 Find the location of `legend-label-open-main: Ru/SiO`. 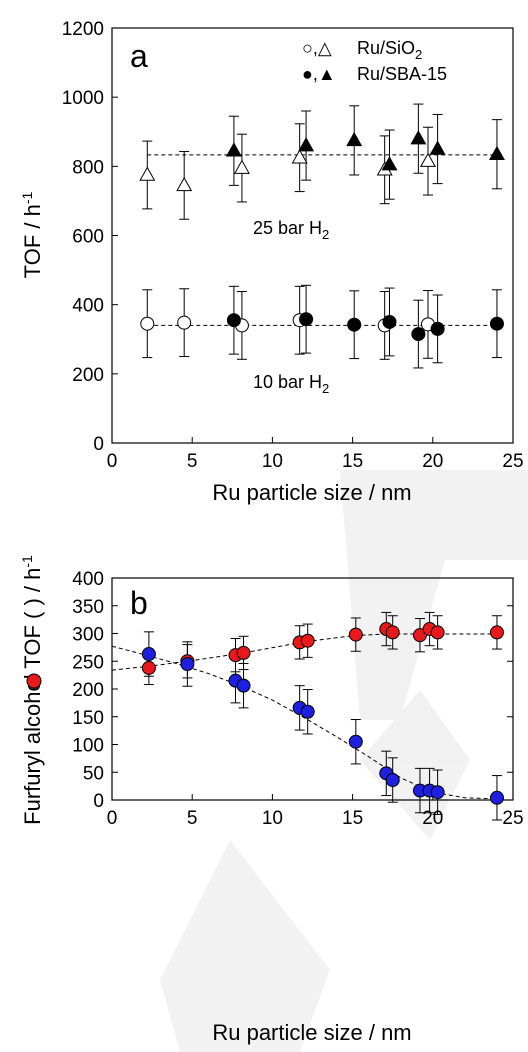

legend-label-open-main: Ru/SiO is located at coordinates (386, 48).